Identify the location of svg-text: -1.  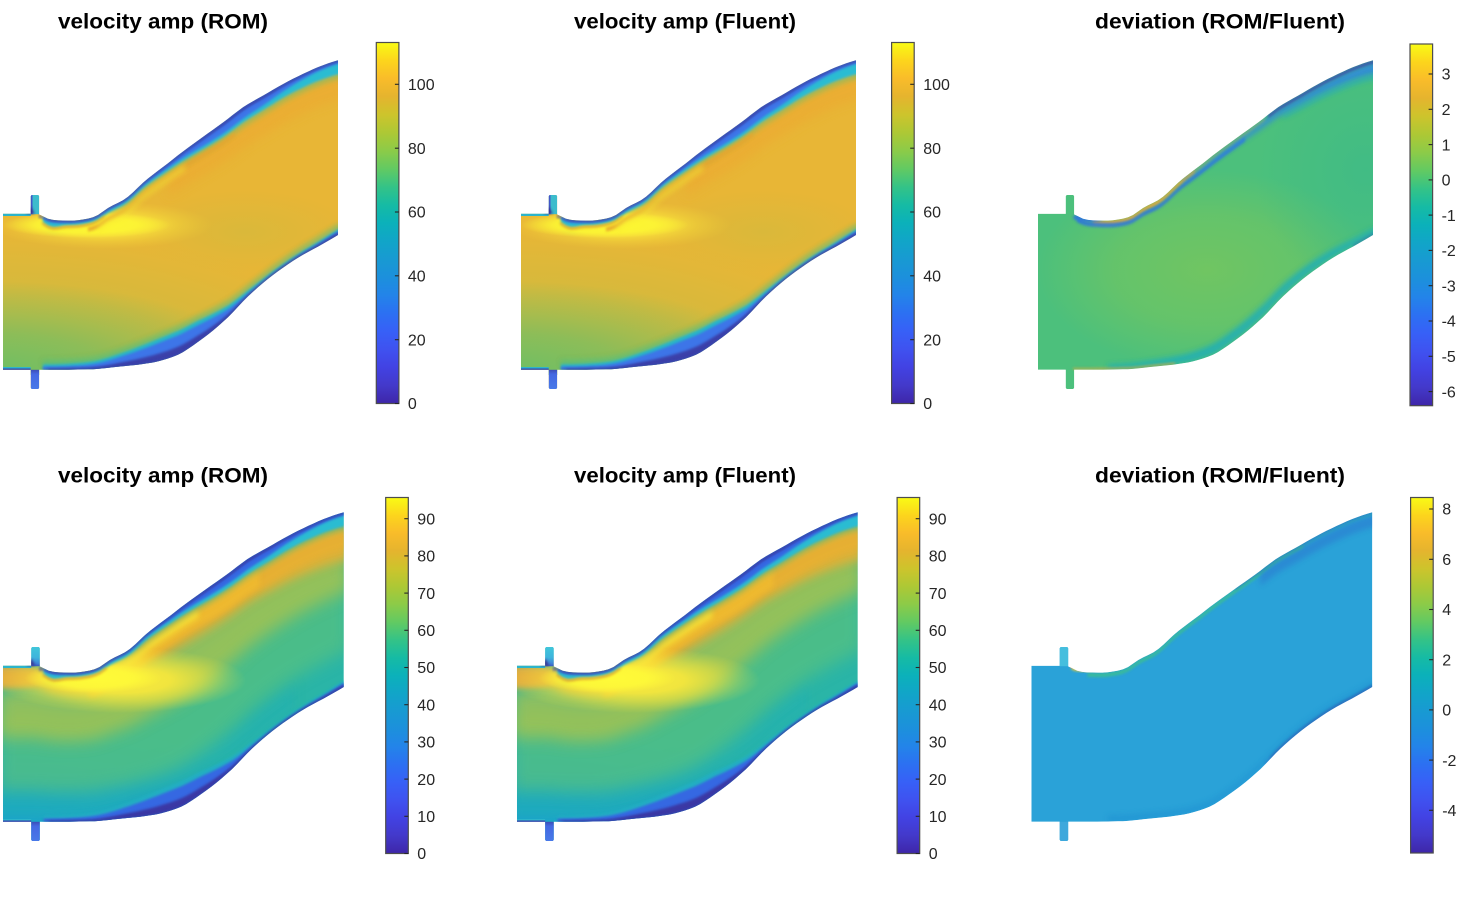
(1449, 216).